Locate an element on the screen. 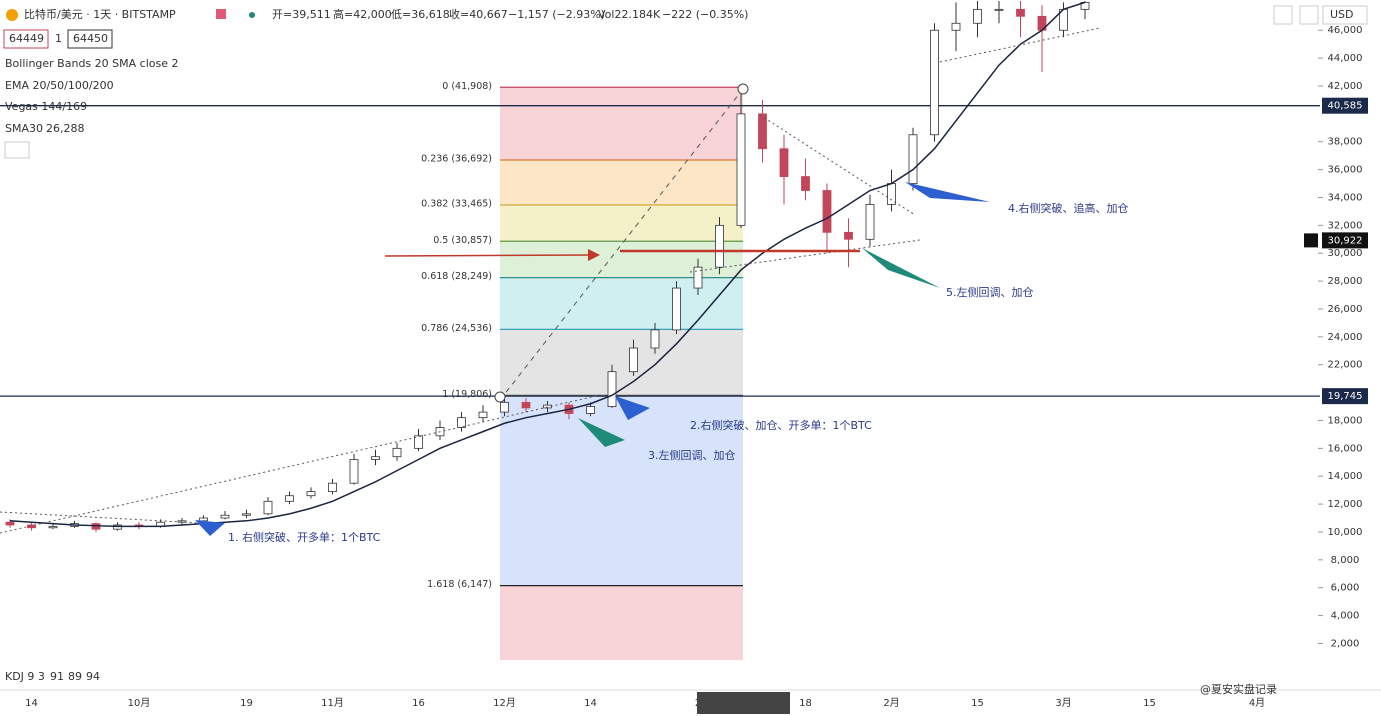 Image resolution: width=1381 pixels, height=716 pixels. ohlc: 开=39,511 is located at coordinates (301, 14).